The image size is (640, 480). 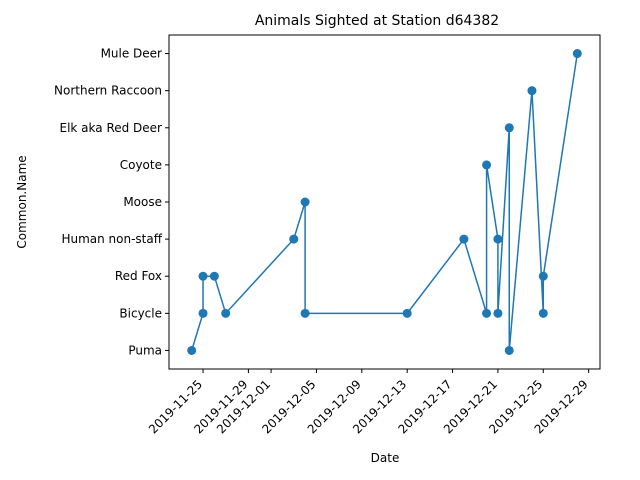 I want to click on y-tick-label: Coyote, so click(x=141, y=165).